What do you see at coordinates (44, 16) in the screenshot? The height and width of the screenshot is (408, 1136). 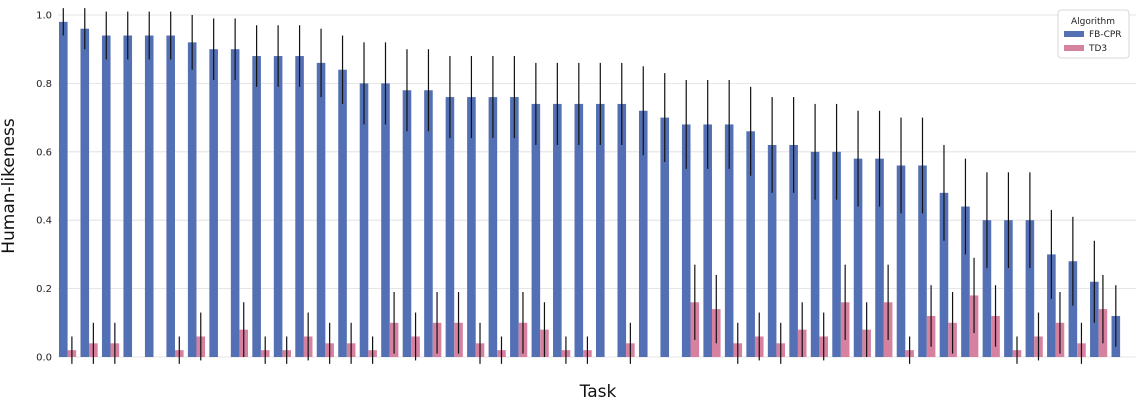 I see `y-tick-label: 1.0` at bounding box center [44, 16].